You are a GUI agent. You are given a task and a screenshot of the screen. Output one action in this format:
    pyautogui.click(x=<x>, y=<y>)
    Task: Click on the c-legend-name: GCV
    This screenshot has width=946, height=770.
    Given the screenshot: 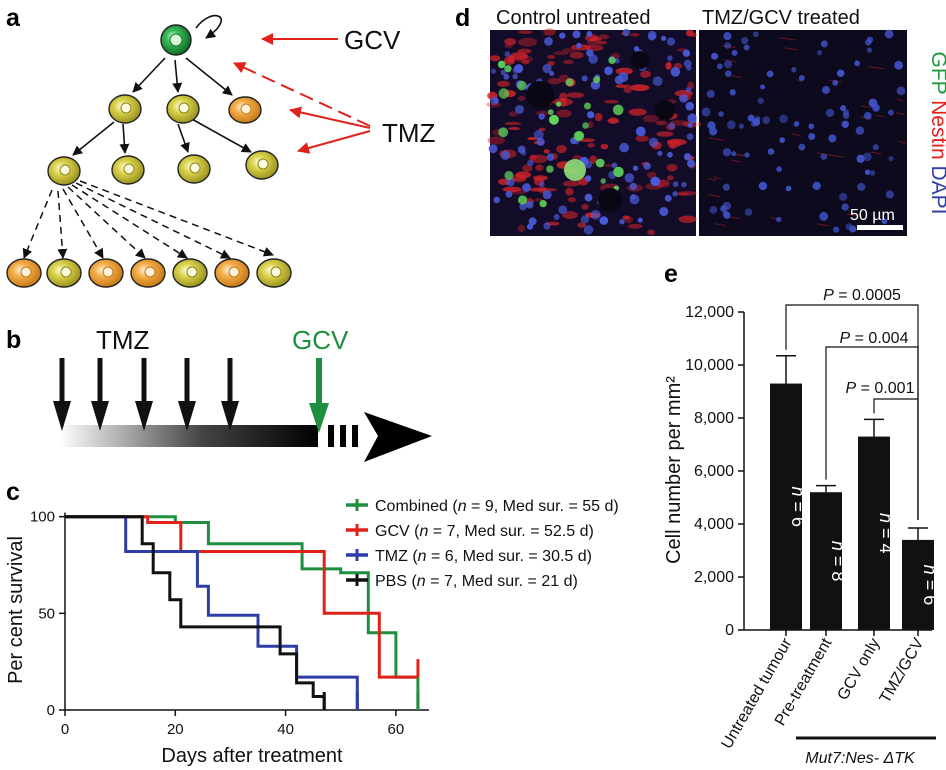 What is the action you would take?
    pyautogui.click(x=394, y=531)
    